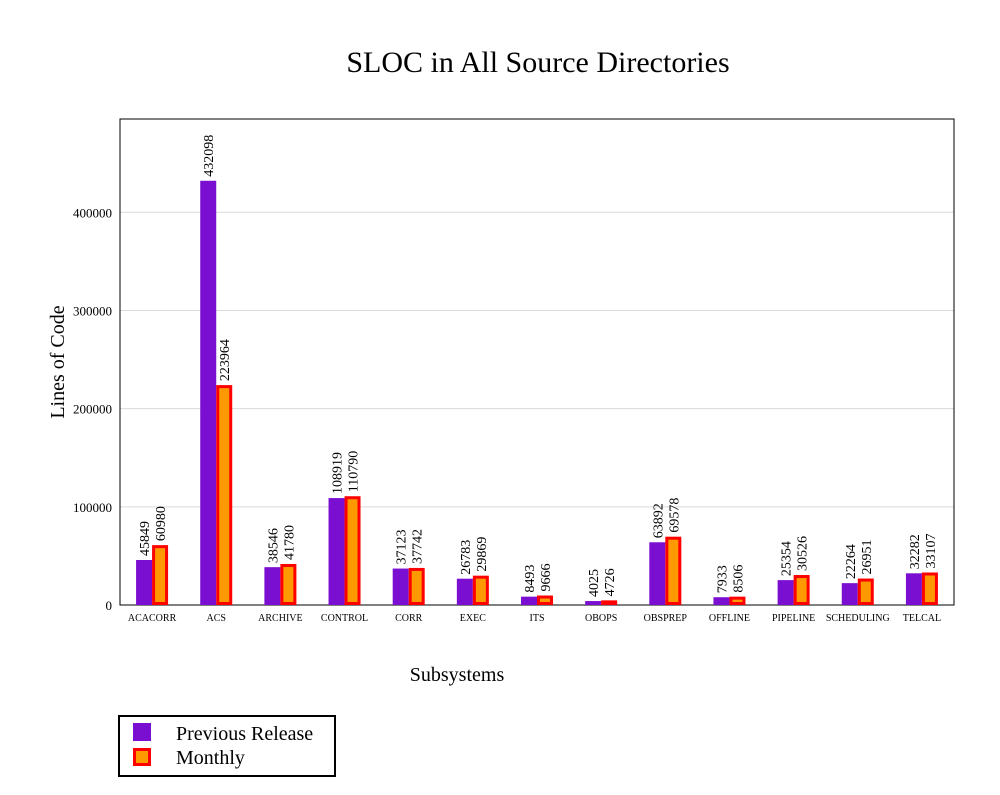 This screenshot has width=1000, height=795. I want to click on data-label-monthly: 9666, so click(546, 578).